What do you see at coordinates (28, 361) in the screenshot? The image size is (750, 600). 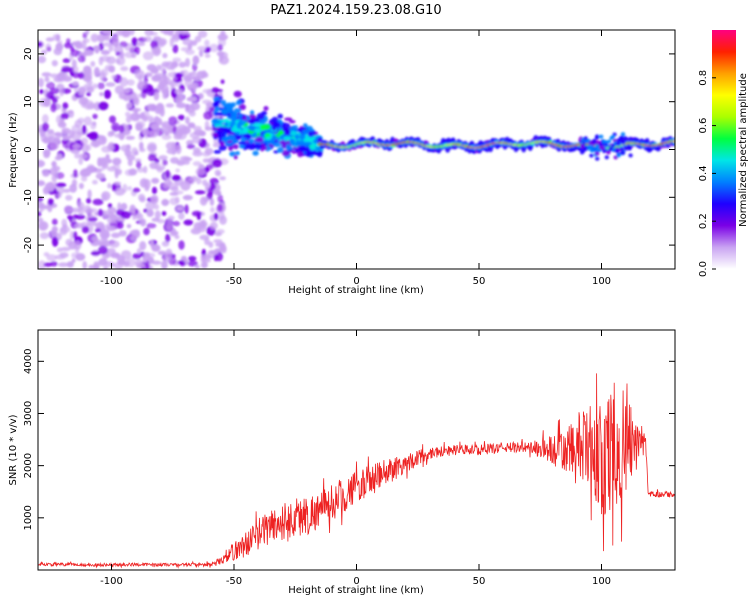 I see `y-tick-label: 4000` at bounding box center [28, 361].